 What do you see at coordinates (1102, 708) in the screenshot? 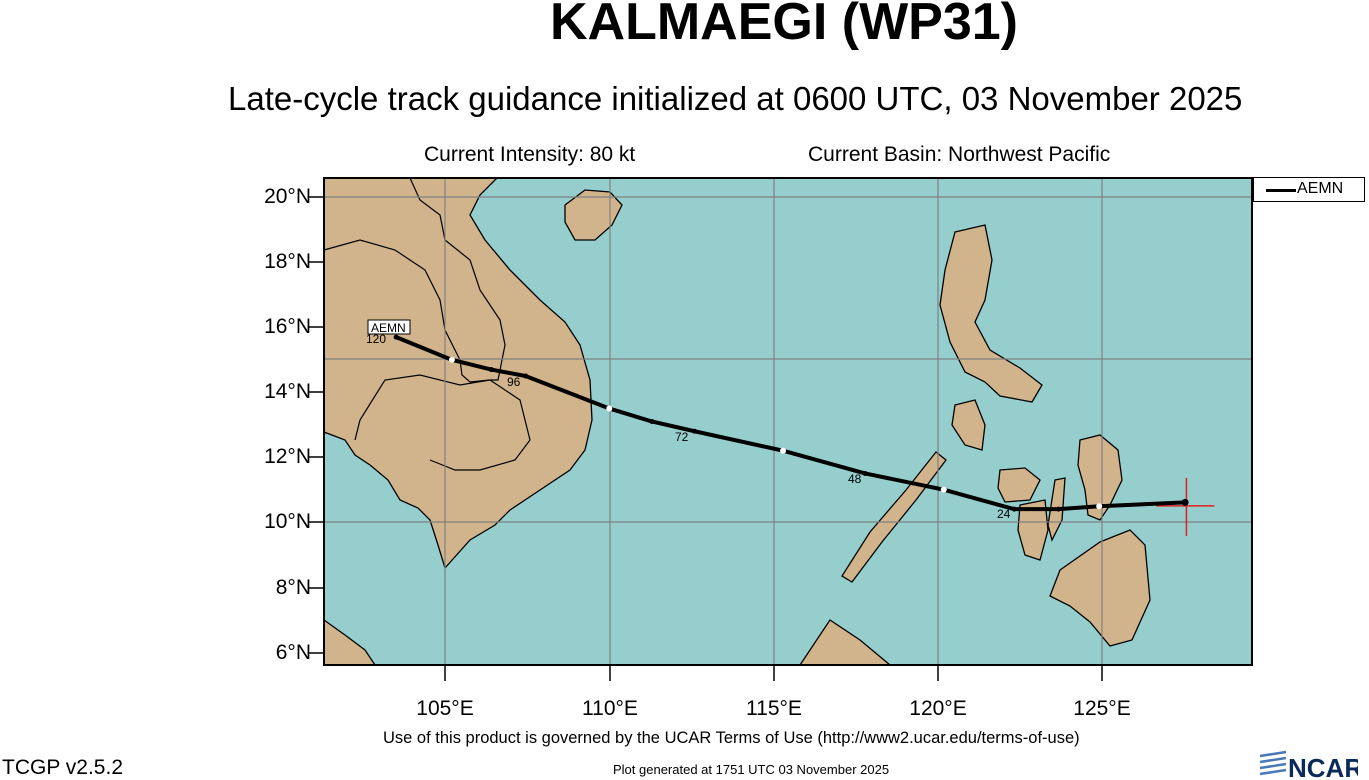
I see `lon-label-125: 125°E` at bounding box center [1102, 708].